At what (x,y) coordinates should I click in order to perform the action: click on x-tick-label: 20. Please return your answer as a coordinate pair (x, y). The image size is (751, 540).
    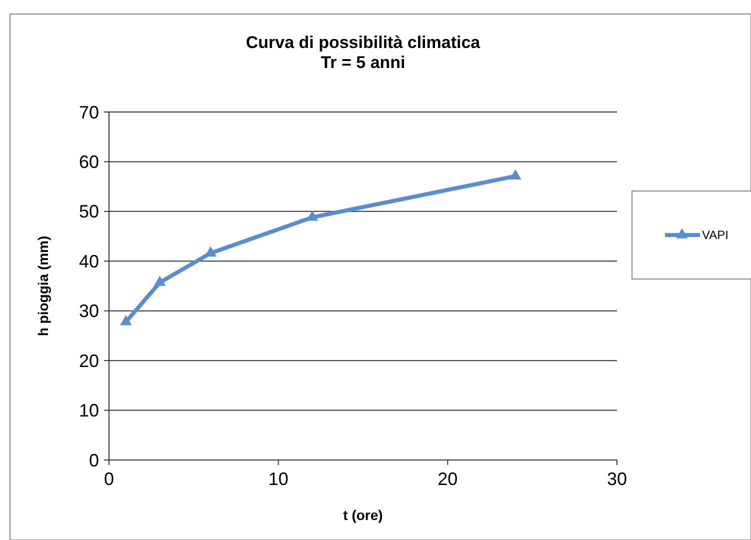
    Looking at the image, I should click on (448, 479).